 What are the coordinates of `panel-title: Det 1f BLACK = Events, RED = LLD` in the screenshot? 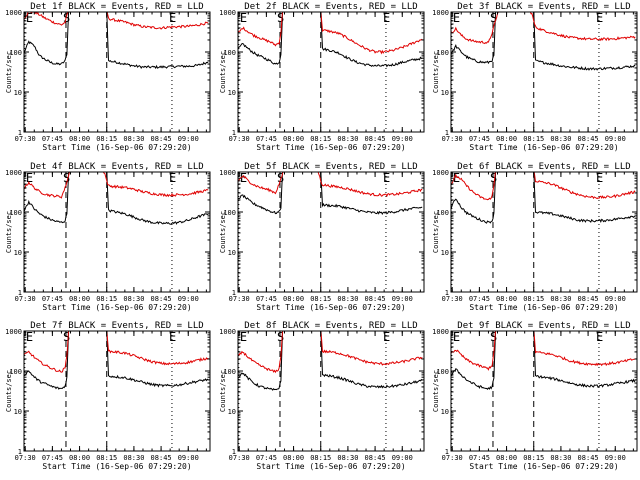 It's located at (116, 7).